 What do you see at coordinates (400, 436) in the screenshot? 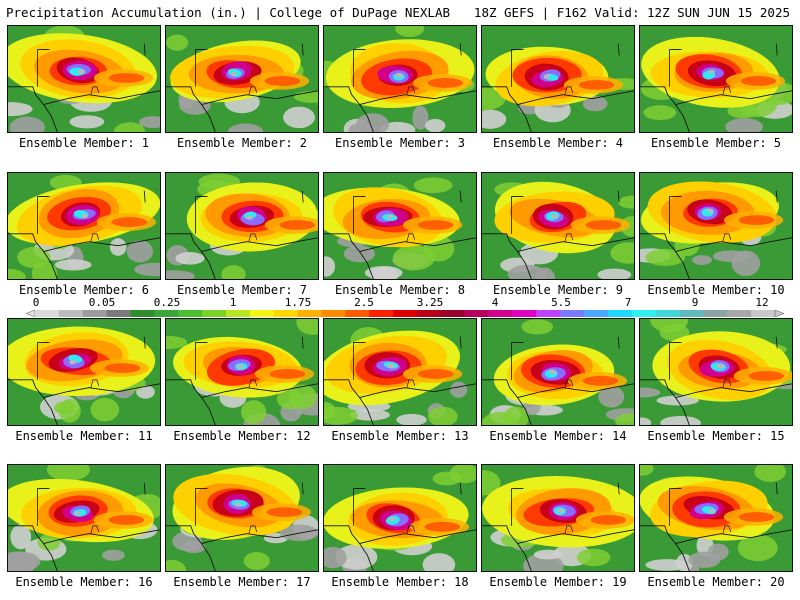
I see `member-caption: Ensemble Member: 13` at bounding box center [400, 436].